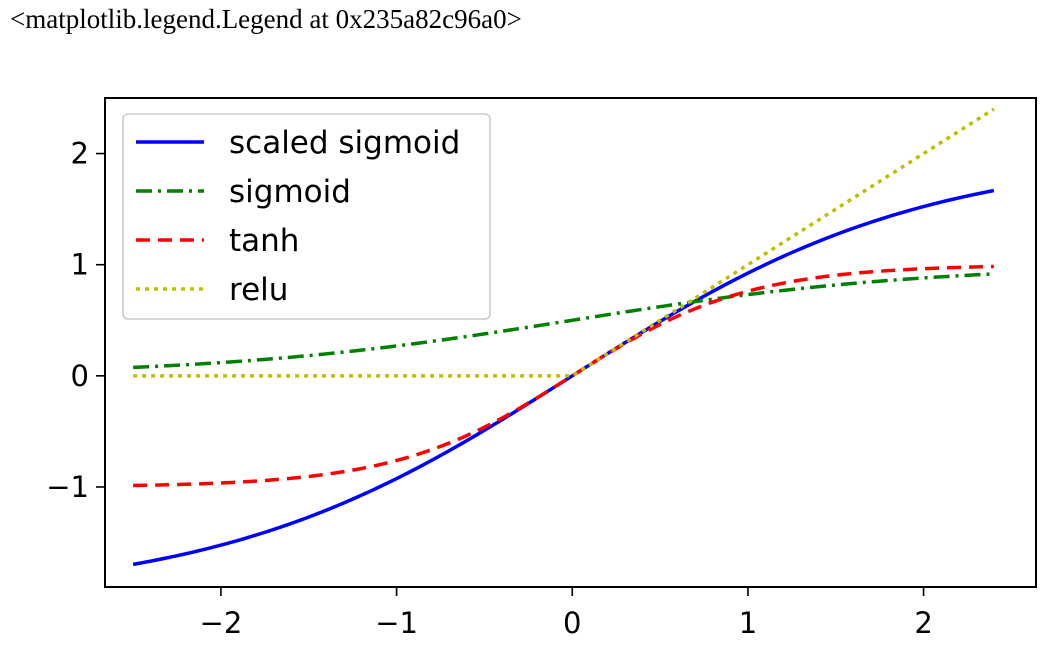  I want to click on y-tick-label: −1, so click(67, 487).